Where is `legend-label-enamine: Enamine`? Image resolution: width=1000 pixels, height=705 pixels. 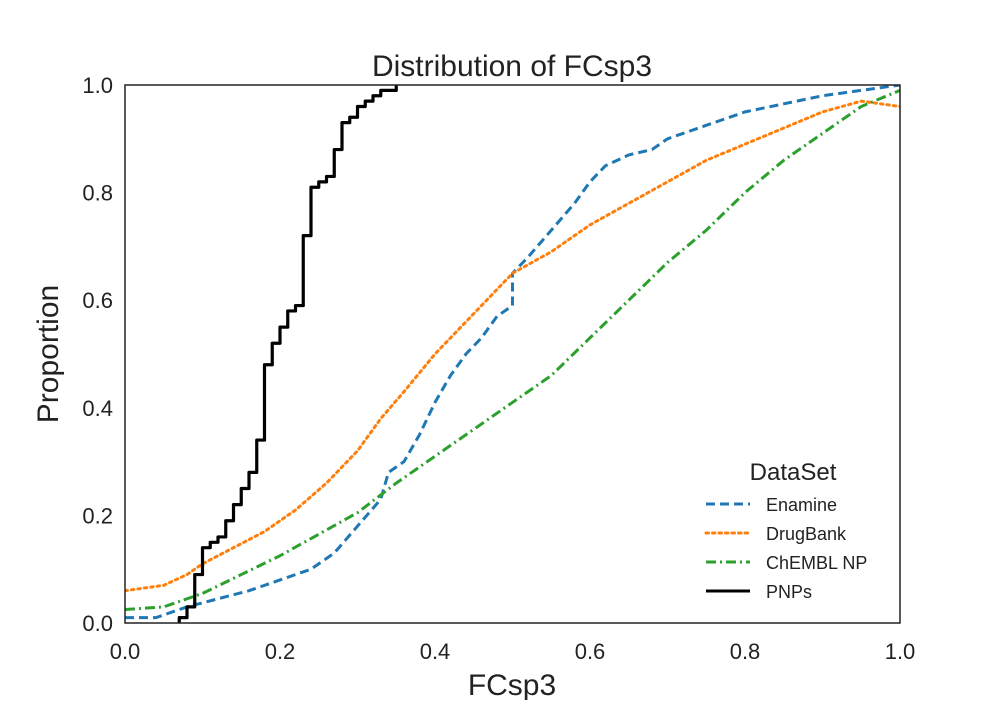
legend-label-enamine: Enamine is located at coordinates (801, 505).